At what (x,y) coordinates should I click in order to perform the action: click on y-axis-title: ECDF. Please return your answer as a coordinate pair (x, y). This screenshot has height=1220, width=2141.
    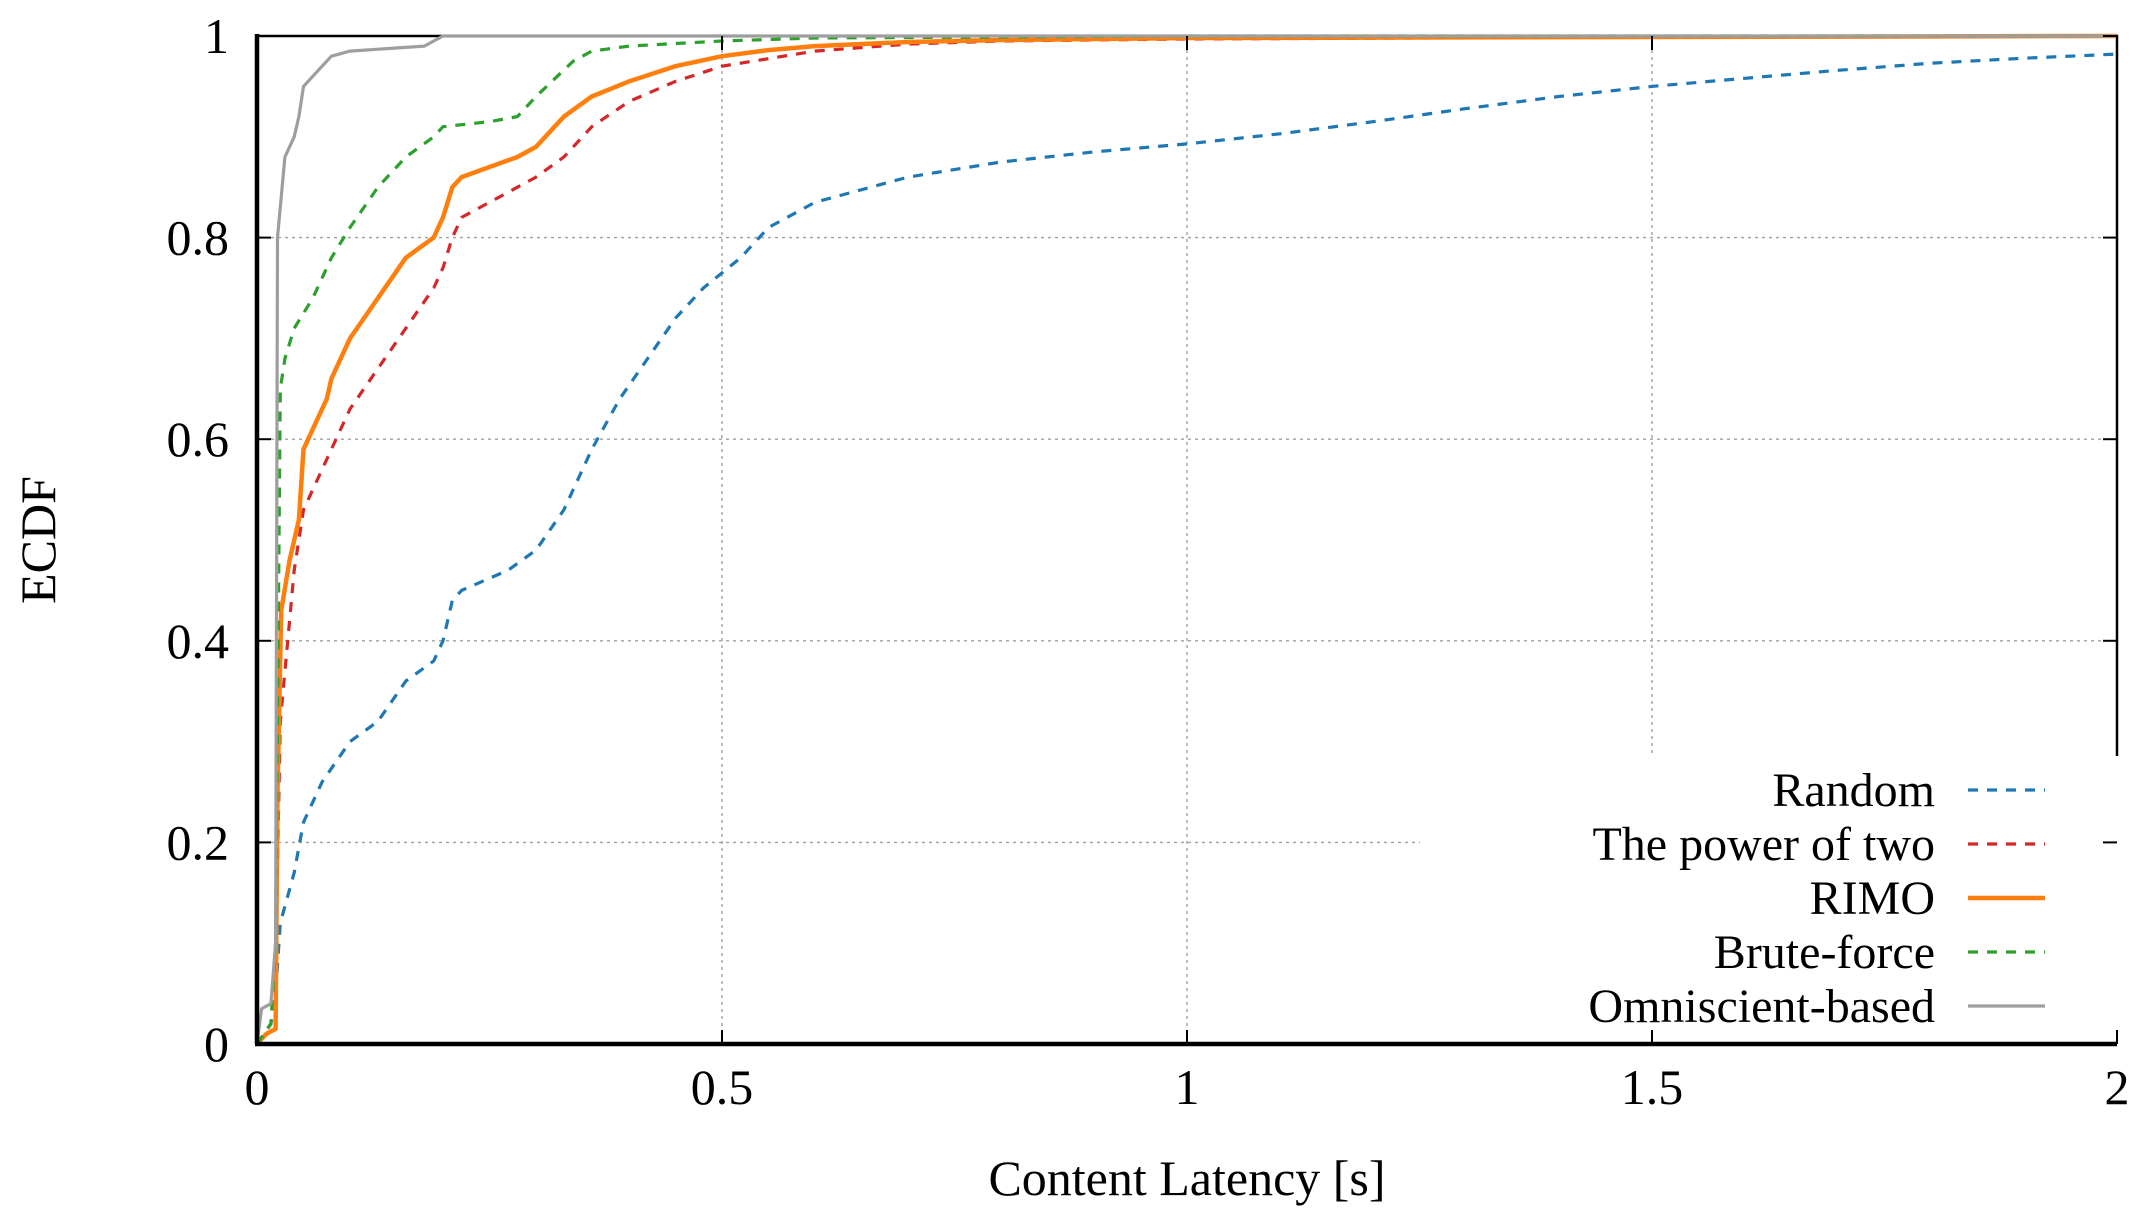
    Looking at the image, I should click on (38, 540).